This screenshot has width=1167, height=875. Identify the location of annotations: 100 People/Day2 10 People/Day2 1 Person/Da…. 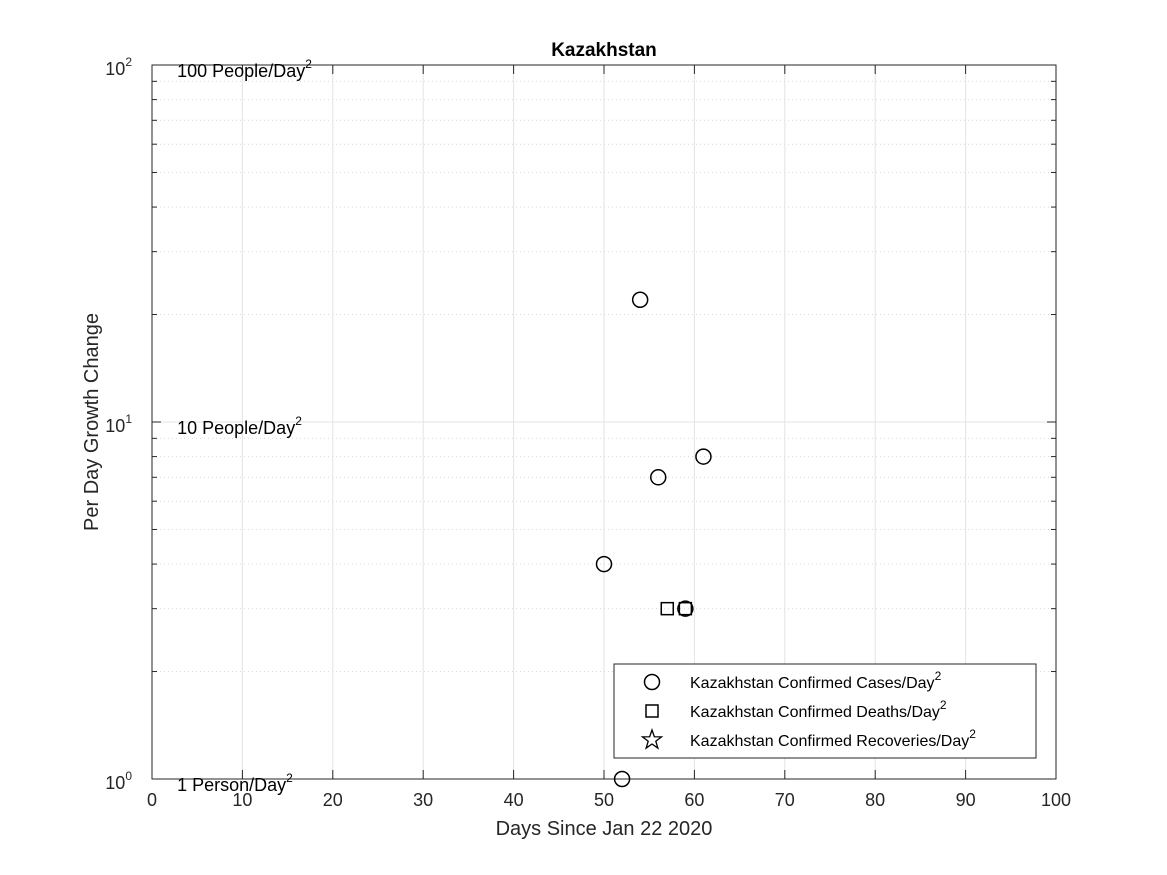
(244, 426).